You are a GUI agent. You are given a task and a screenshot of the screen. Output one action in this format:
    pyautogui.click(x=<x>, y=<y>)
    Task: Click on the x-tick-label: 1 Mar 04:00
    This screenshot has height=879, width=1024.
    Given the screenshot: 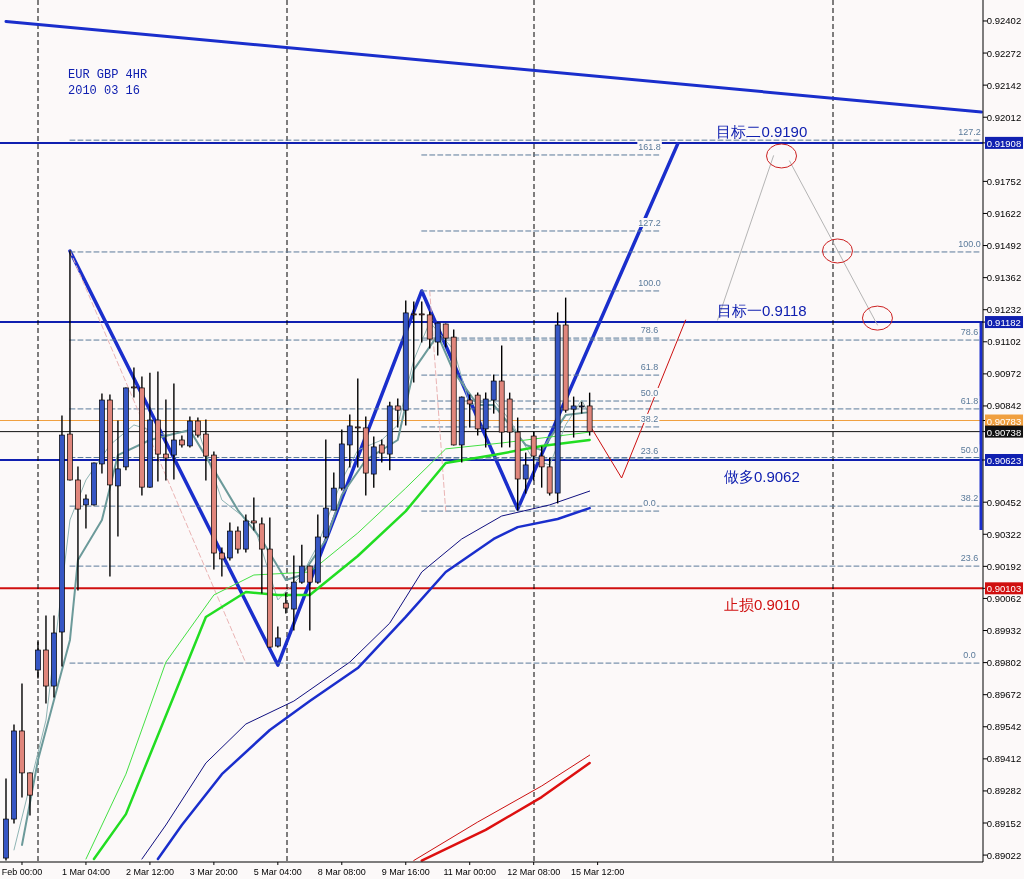 What is the action you would take?
    pyautogui.click(x=85, y=872)
    